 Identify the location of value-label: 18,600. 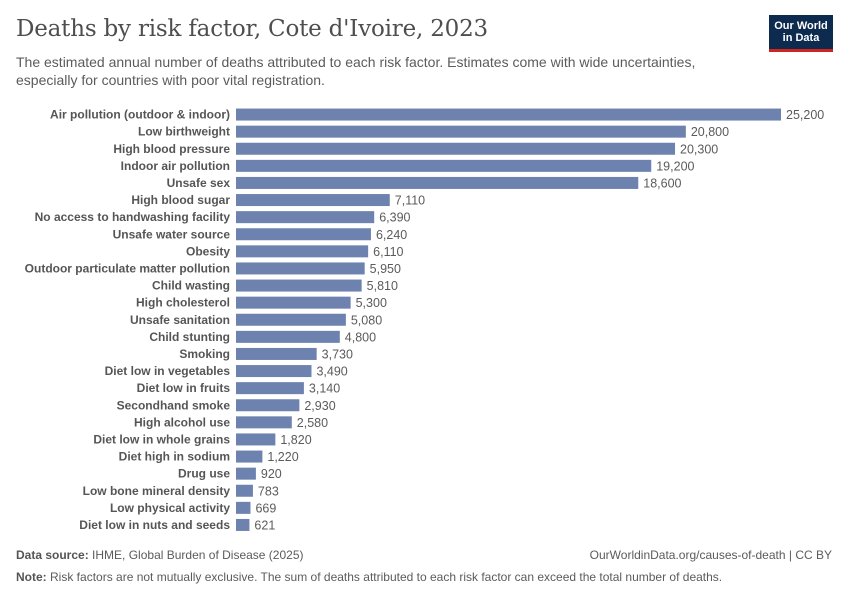
(662, 183).